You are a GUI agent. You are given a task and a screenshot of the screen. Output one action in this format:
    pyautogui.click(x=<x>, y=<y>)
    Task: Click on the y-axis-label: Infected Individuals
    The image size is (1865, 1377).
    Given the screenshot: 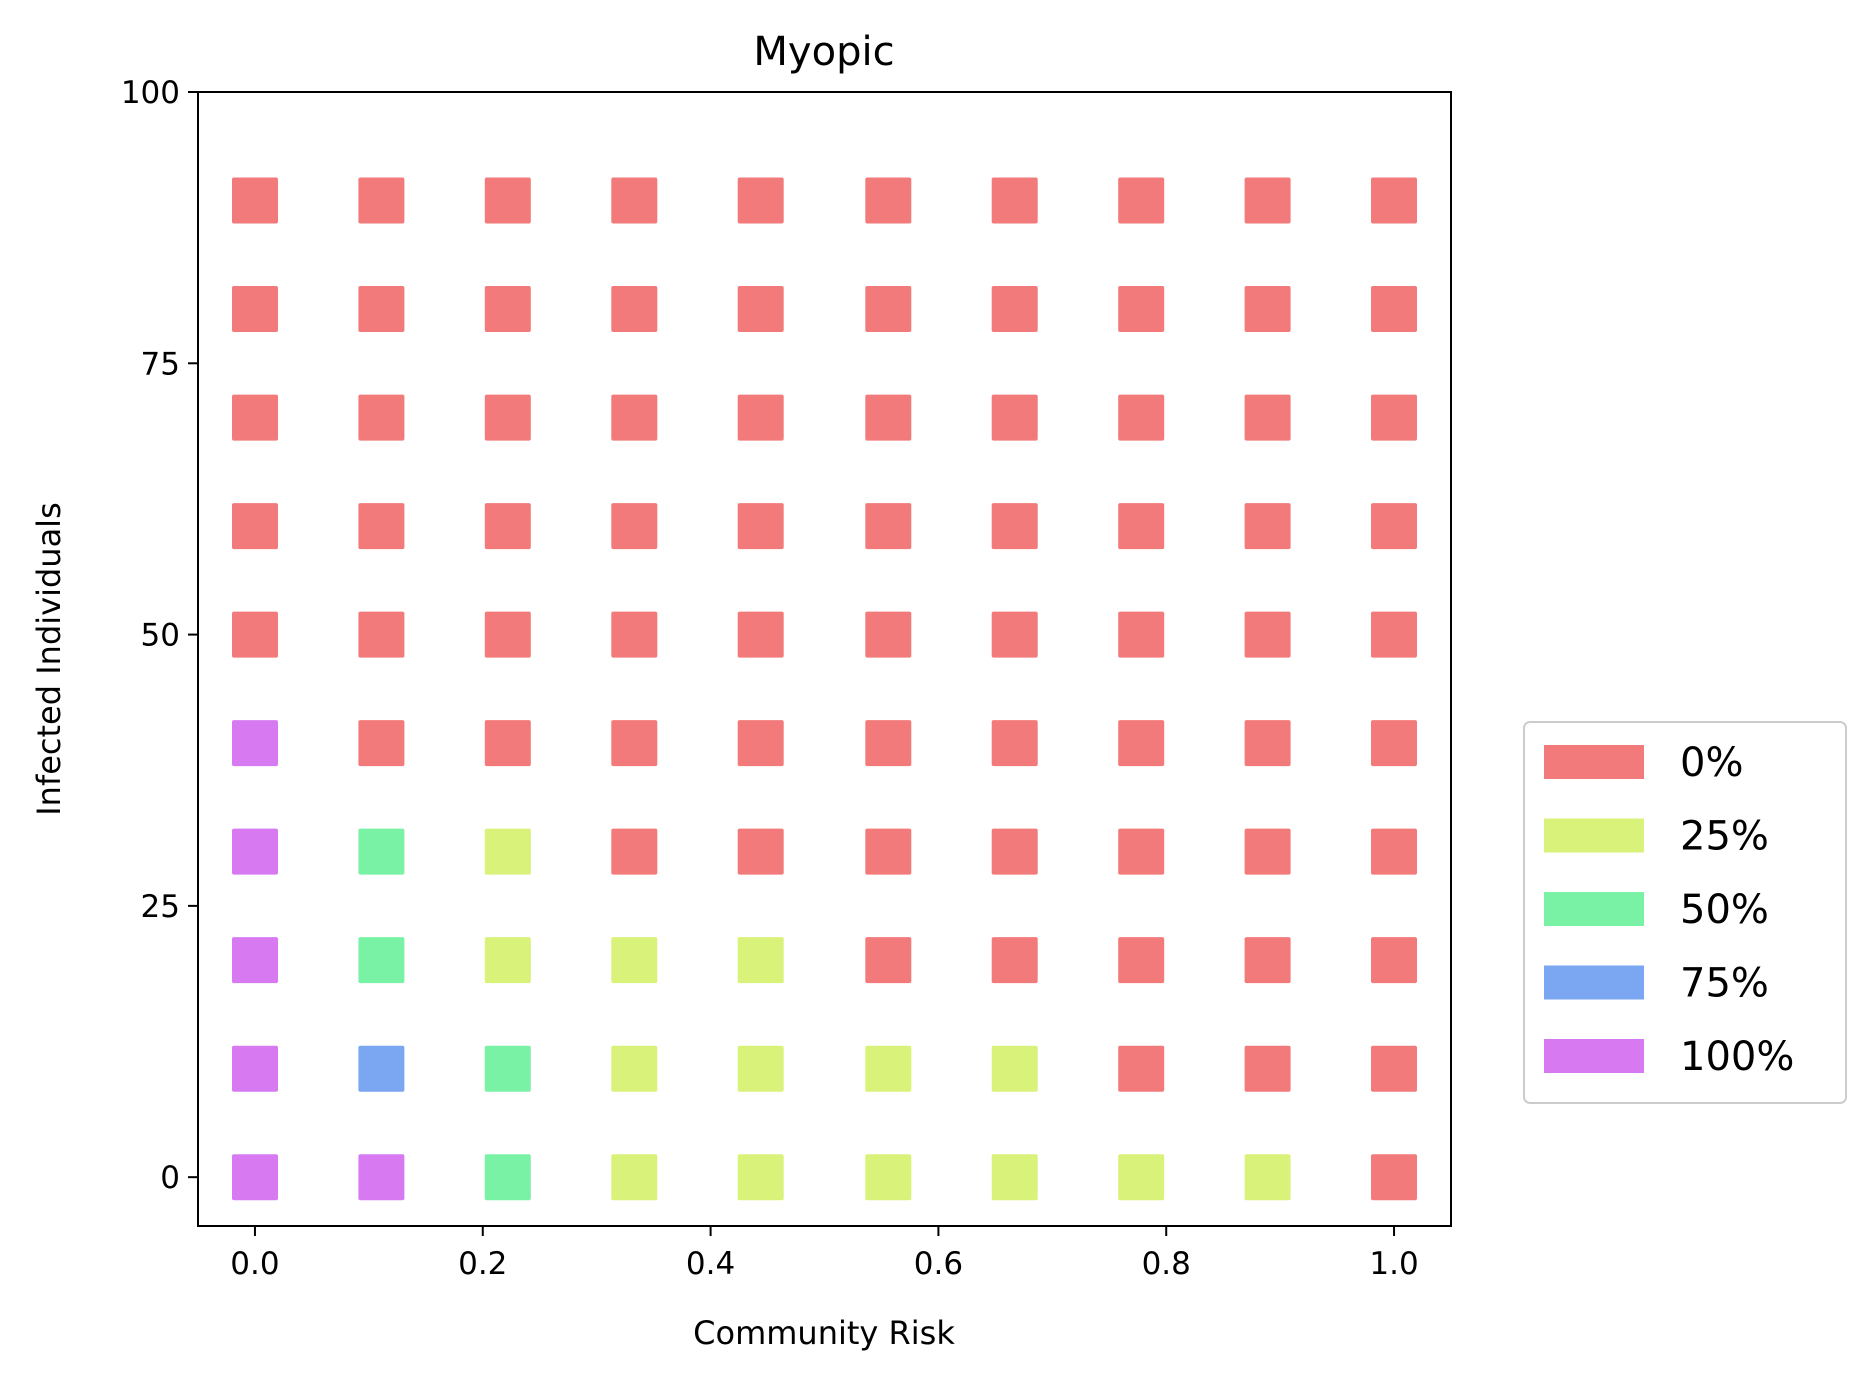 What is the action you would take?
    pyautogui.click(x=49, y=659)
    